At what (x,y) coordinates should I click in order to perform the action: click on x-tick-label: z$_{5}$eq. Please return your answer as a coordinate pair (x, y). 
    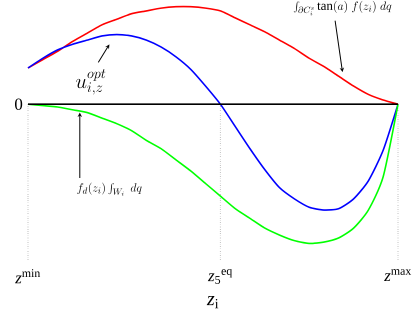
    Looking at the image, I should click on (220, 276).